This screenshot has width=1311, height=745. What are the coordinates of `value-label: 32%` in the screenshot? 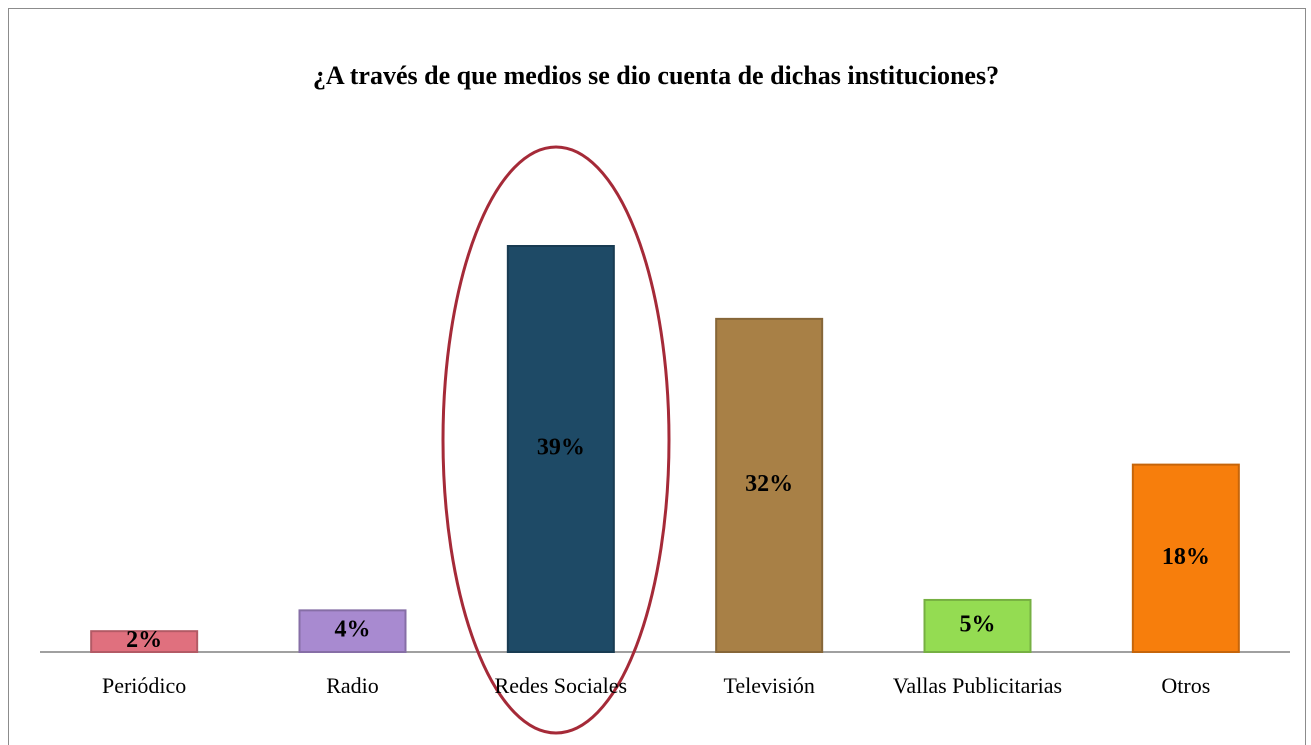 It's located at (769, 484).